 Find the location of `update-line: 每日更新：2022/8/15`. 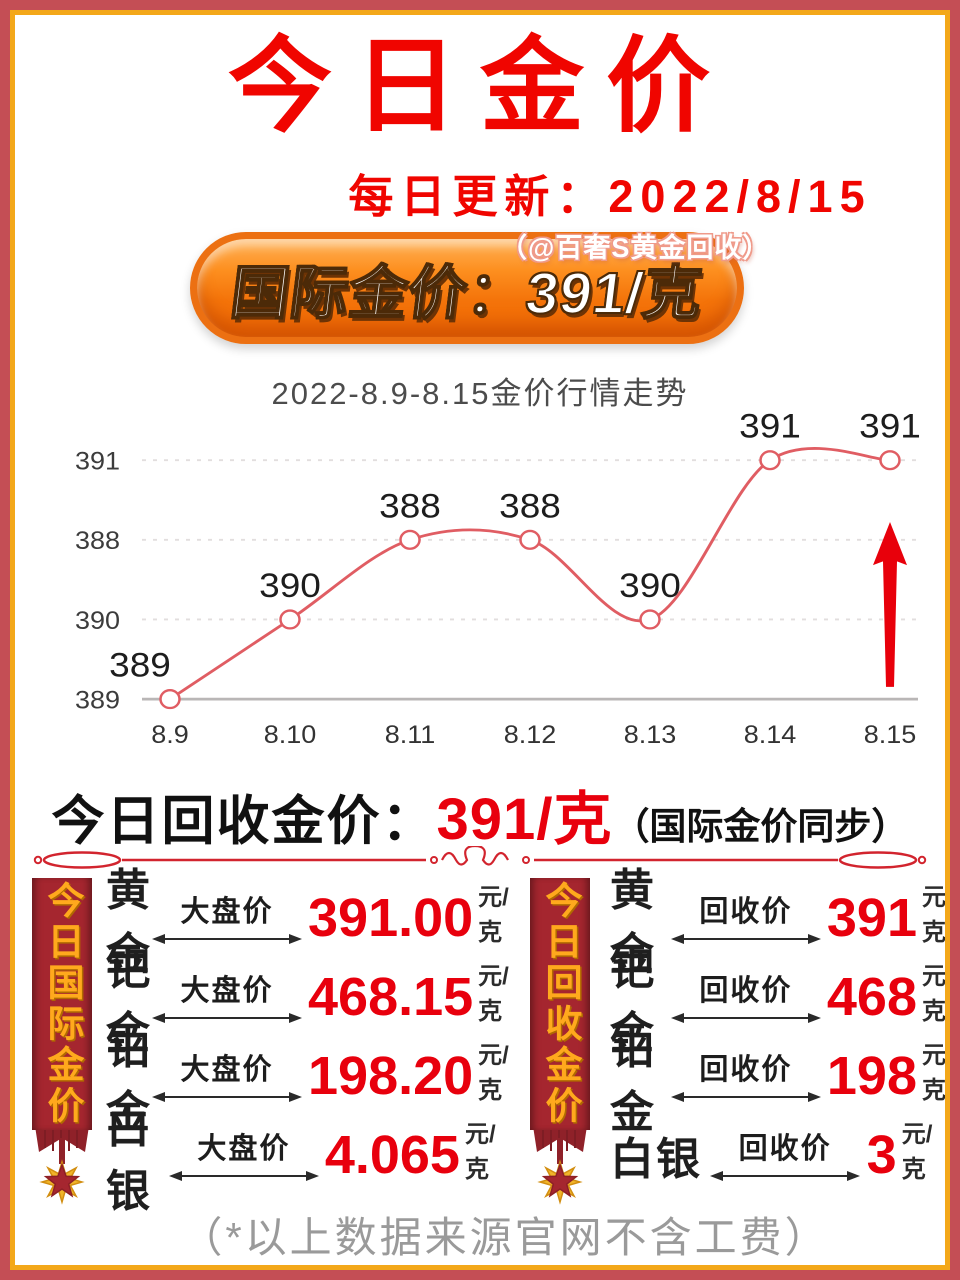

update-line: 每日更新：2022/8/15 is located at coordinates (480, 192).